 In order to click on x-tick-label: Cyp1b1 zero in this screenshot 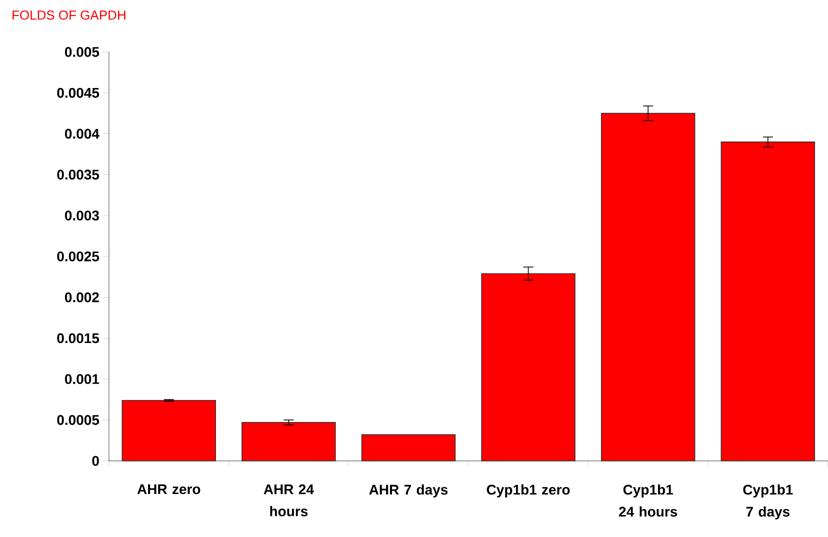, I will do `click(528, 491)`.